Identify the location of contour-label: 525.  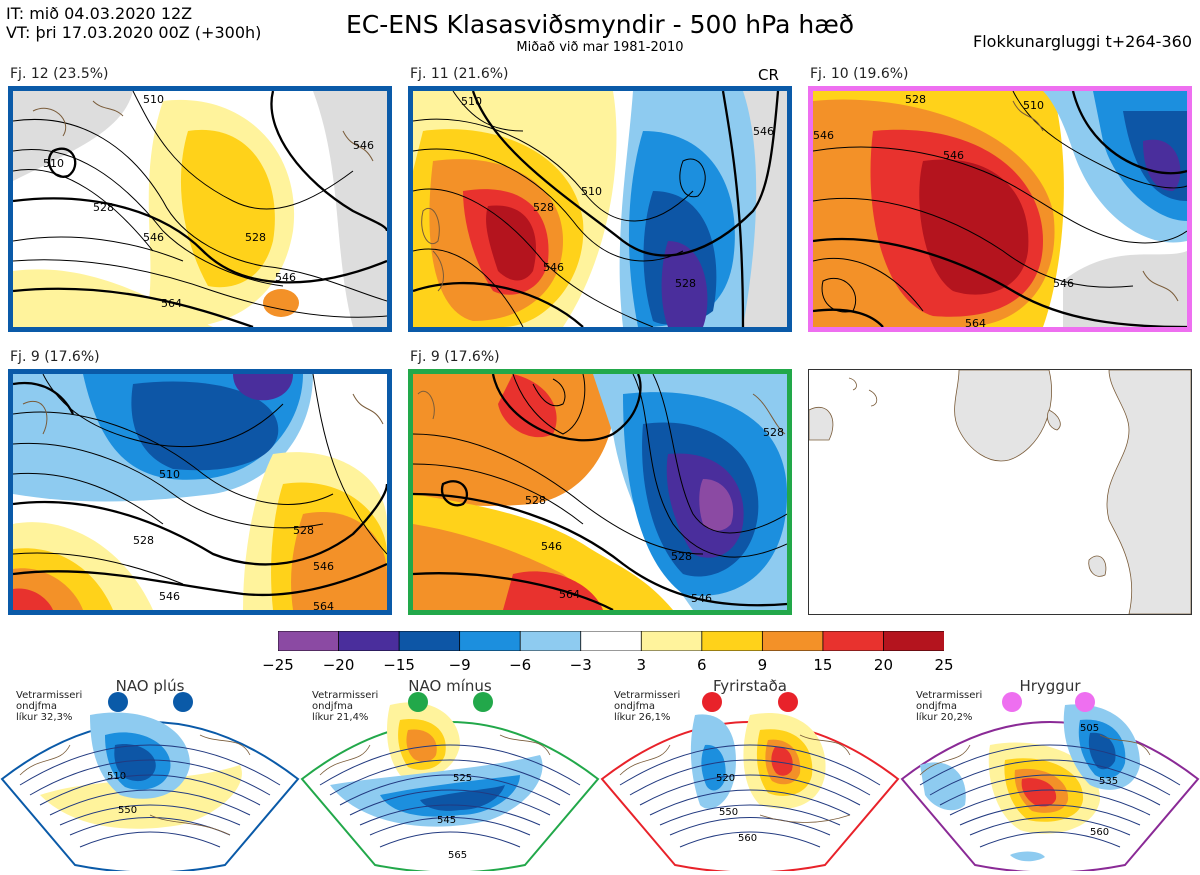
(462, 778).